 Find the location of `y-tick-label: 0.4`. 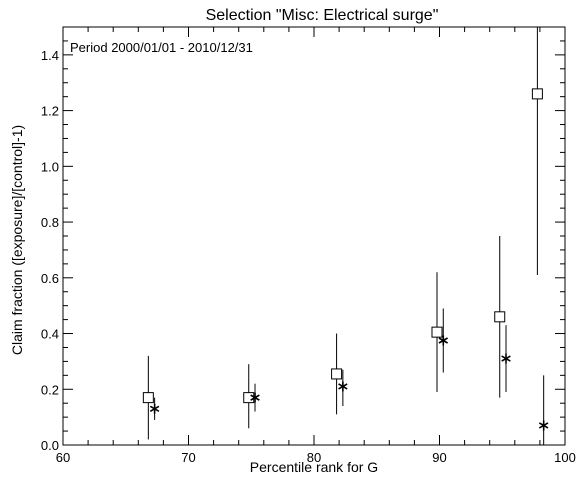

y-tick-label: 0.4 is located at coordinates (50, 334).